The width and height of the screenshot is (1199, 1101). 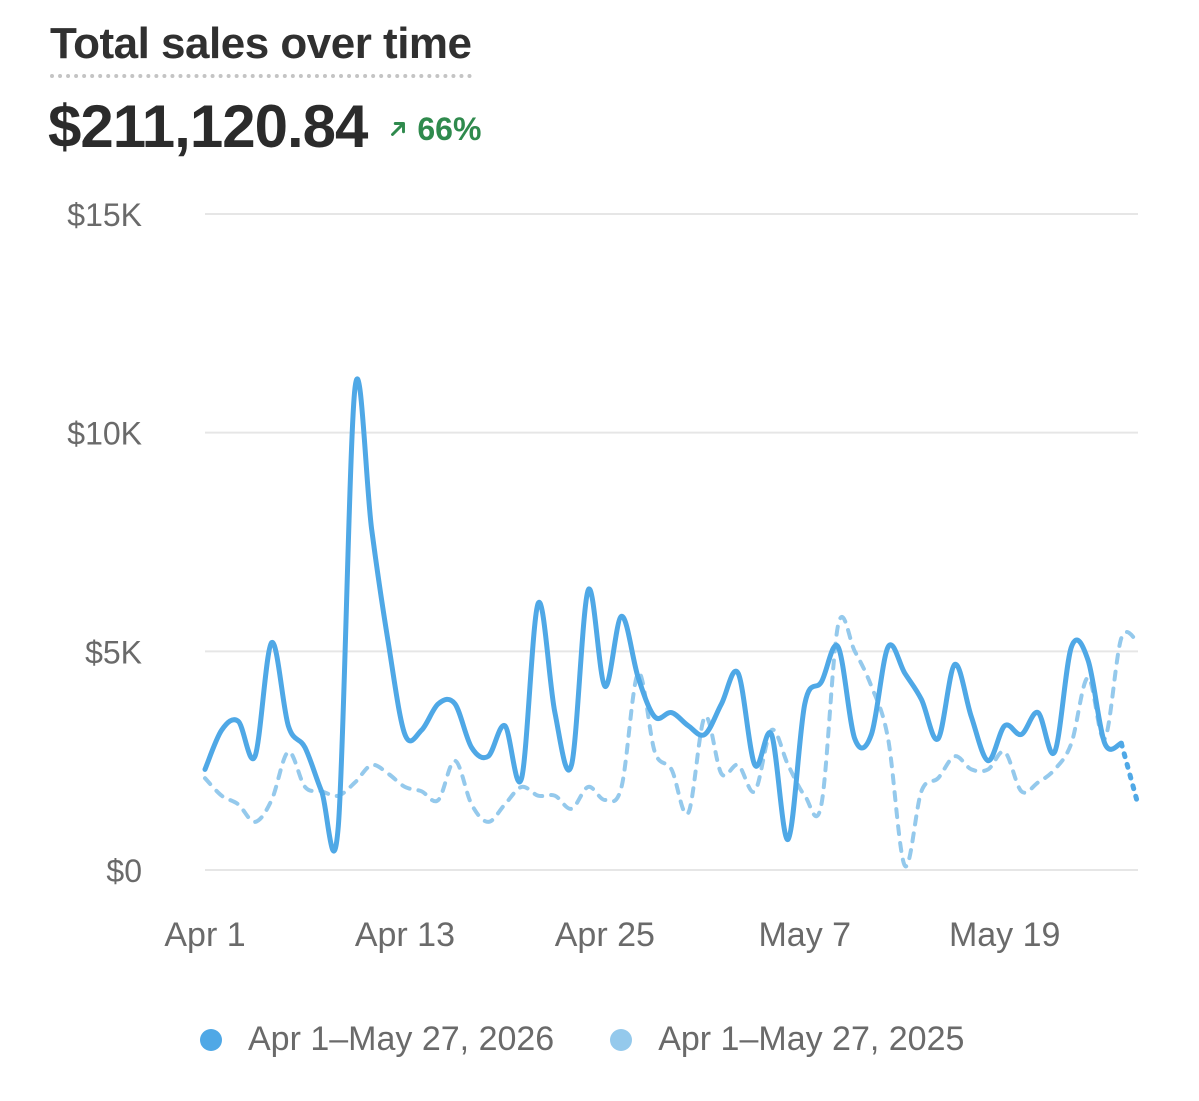 I want to click on series-line-2026-partial, so click(x=1129, y=773).